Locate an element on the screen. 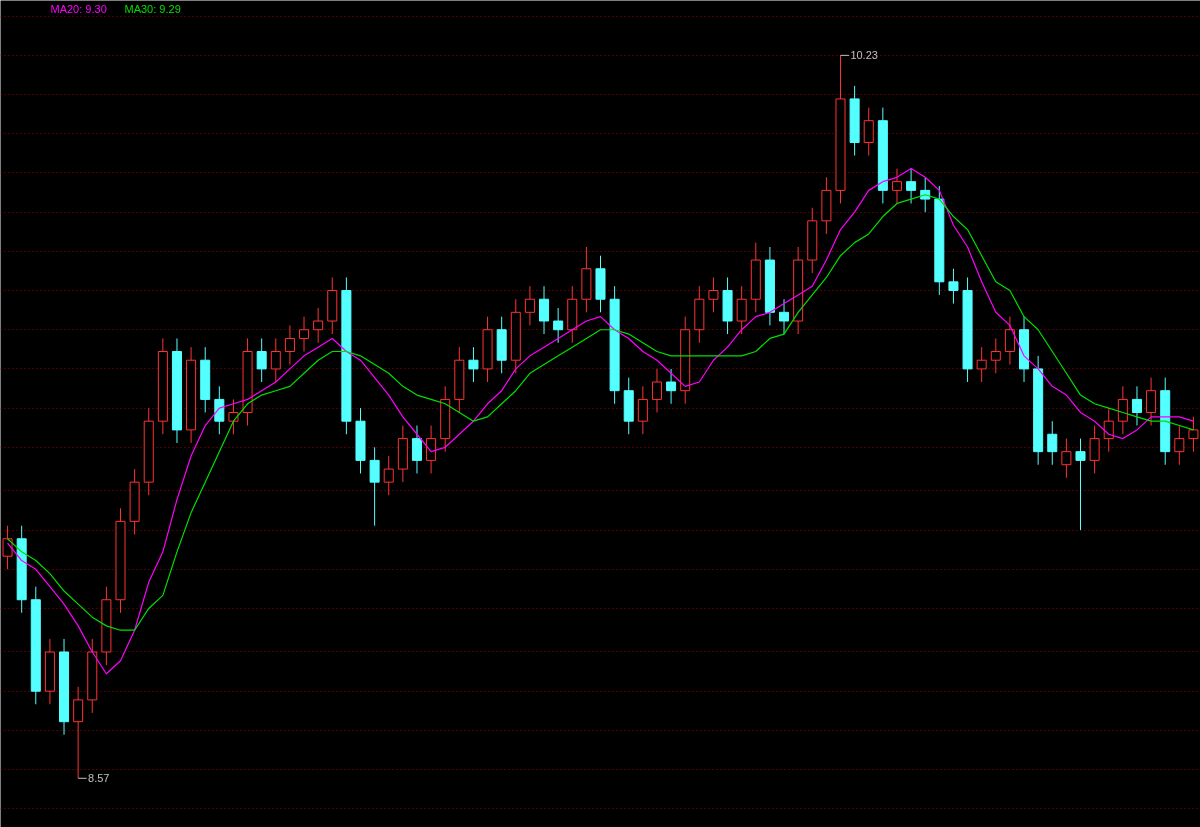 Image resolution: width=1200 pixels, height=827 pixels. text: MA30: 9.29 is located at coordinates (152, 8).